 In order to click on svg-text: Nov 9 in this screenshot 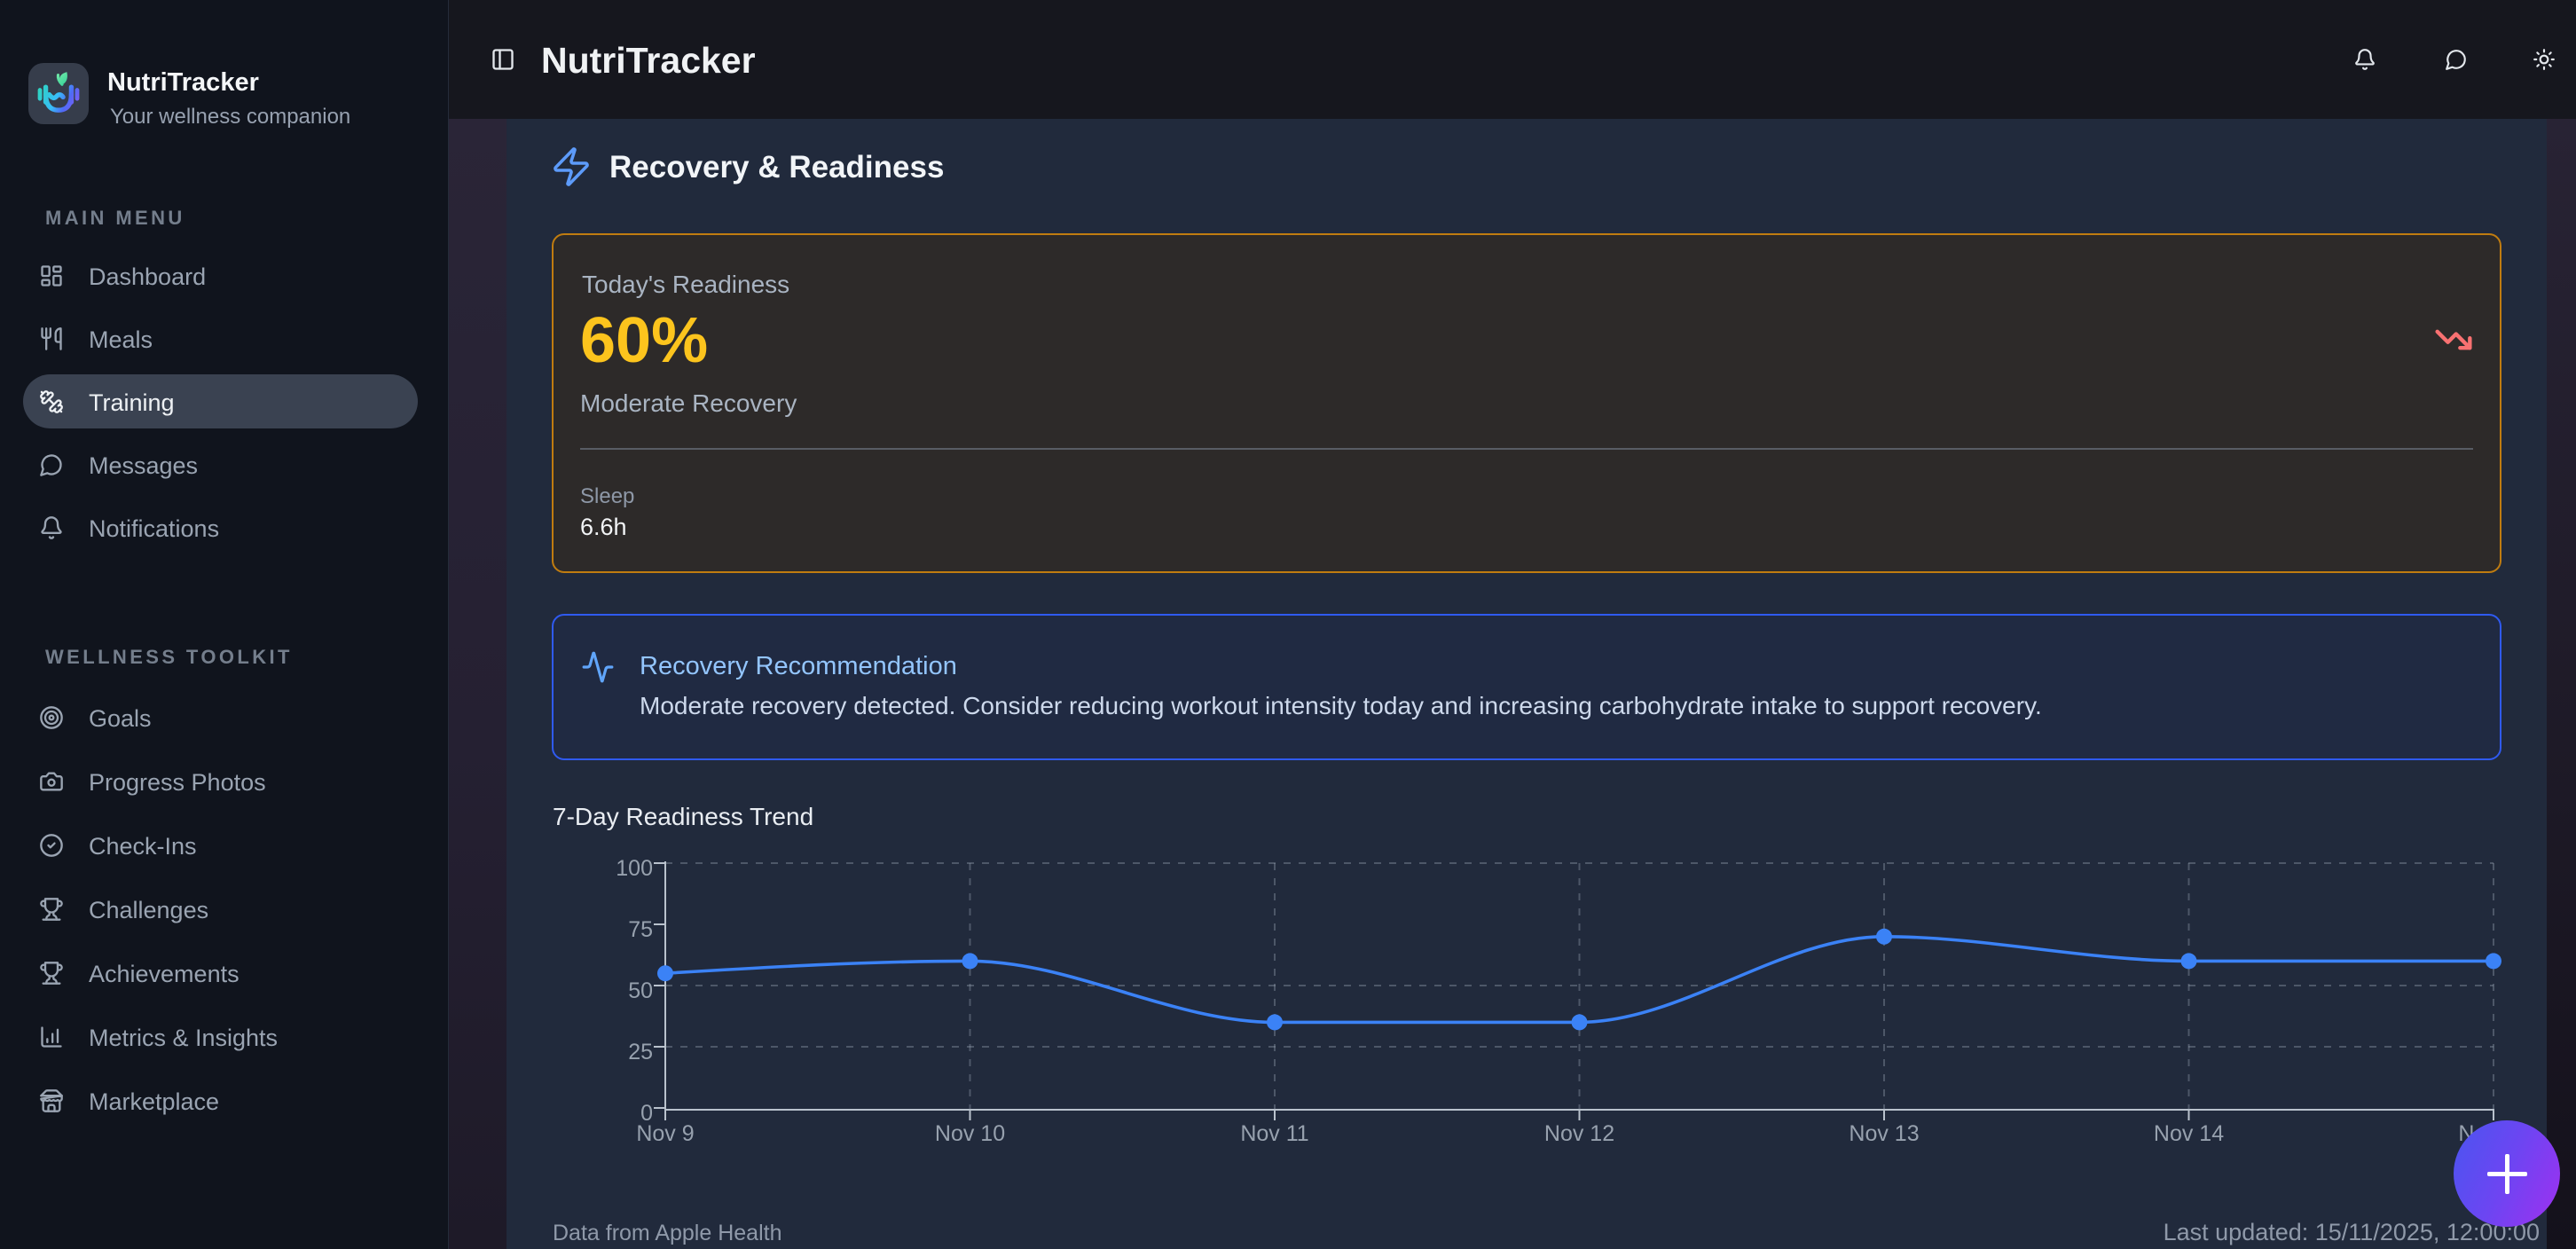, I will do `click(665, 1133)`.